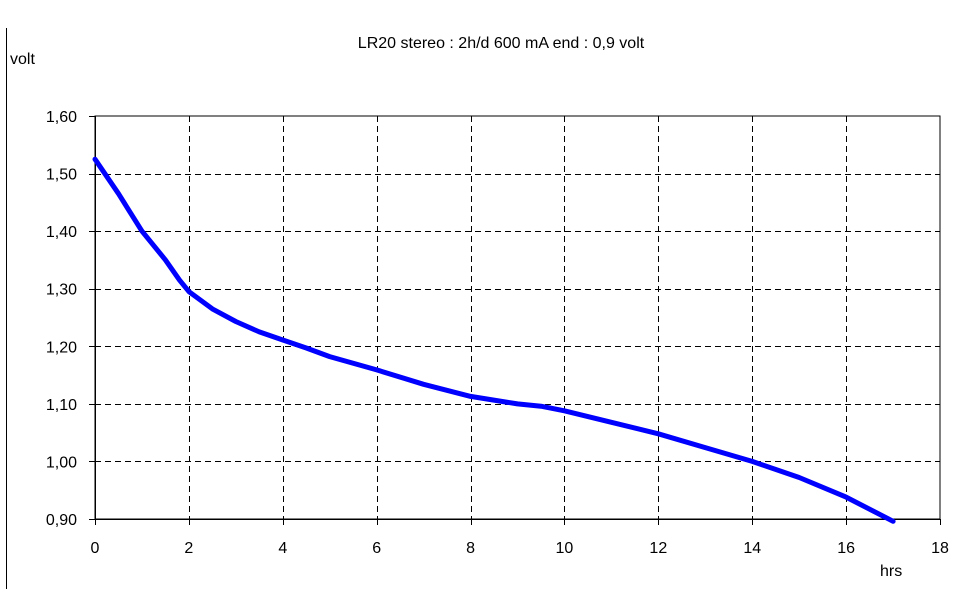  What do you see at coordinates (658, 548) in the screenshot?
I see `x-tick-label: 12` at bounding box center [658, 548].